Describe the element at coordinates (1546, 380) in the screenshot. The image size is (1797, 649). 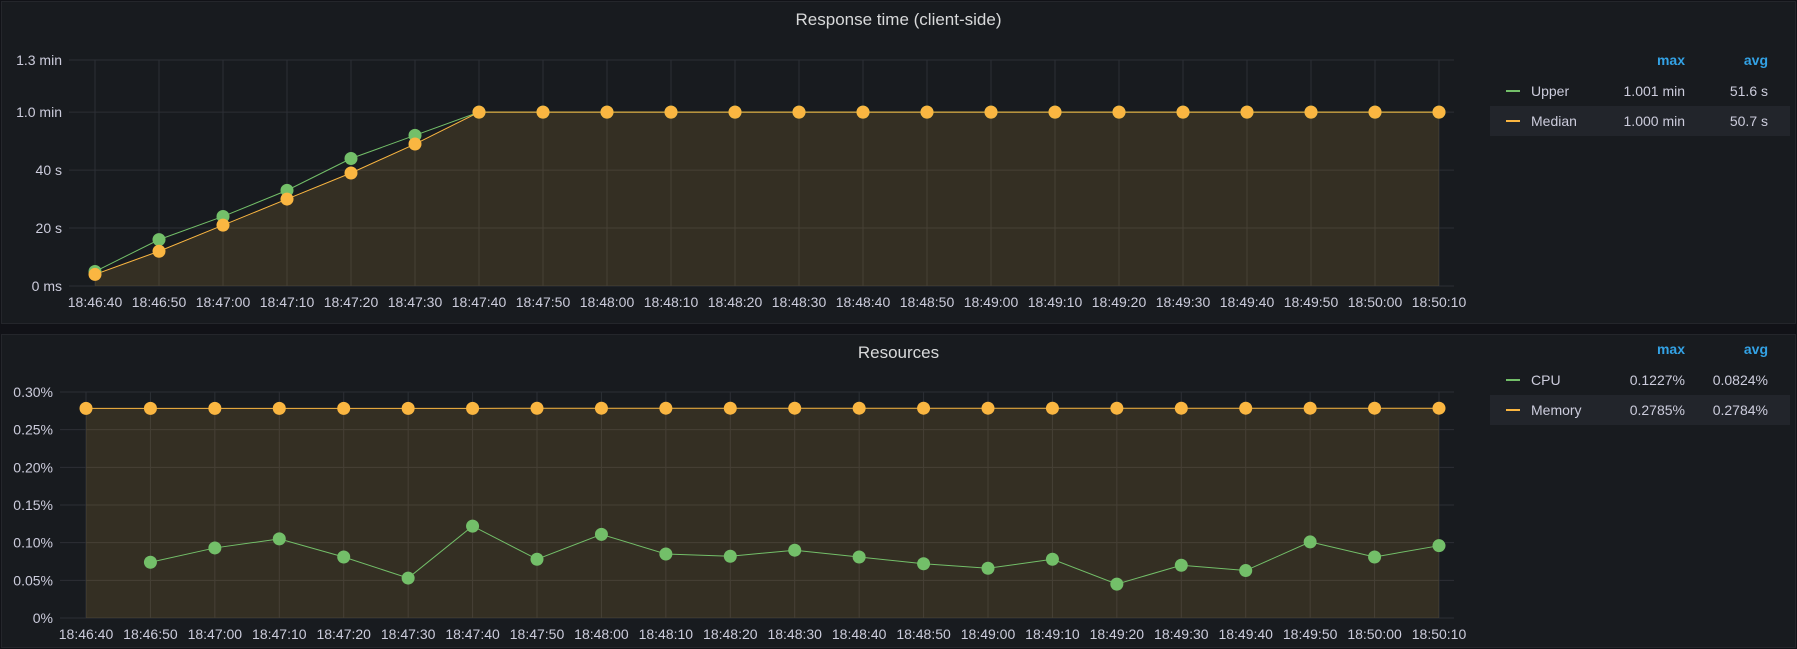
I see `legend-series-name: CPU` at that location.